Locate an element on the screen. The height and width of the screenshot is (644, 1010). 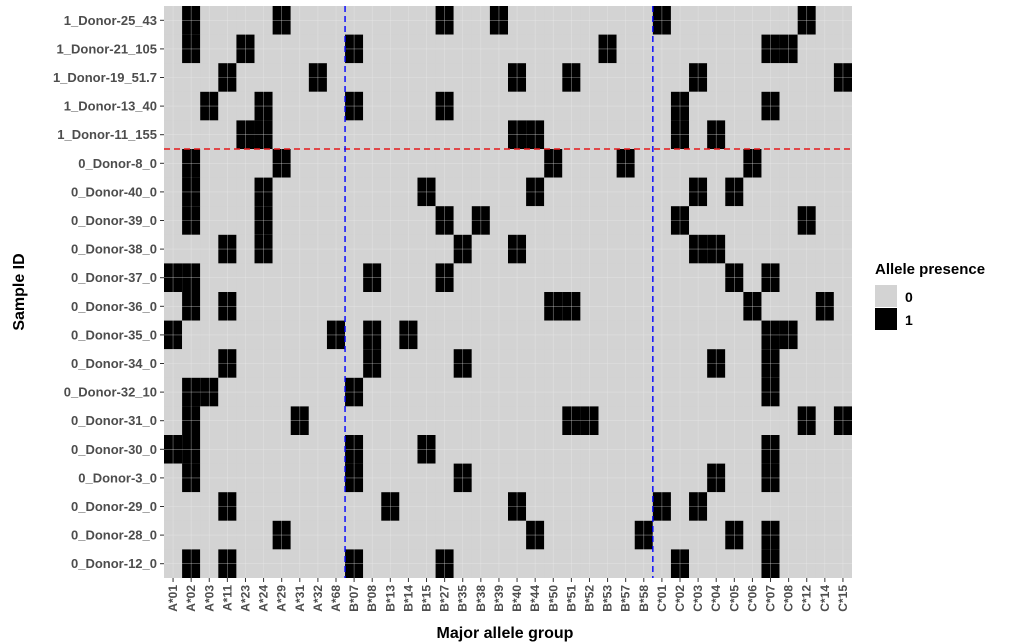
y-tick-label: 0_Donor-30_0 is located at coordinates (114, 449).